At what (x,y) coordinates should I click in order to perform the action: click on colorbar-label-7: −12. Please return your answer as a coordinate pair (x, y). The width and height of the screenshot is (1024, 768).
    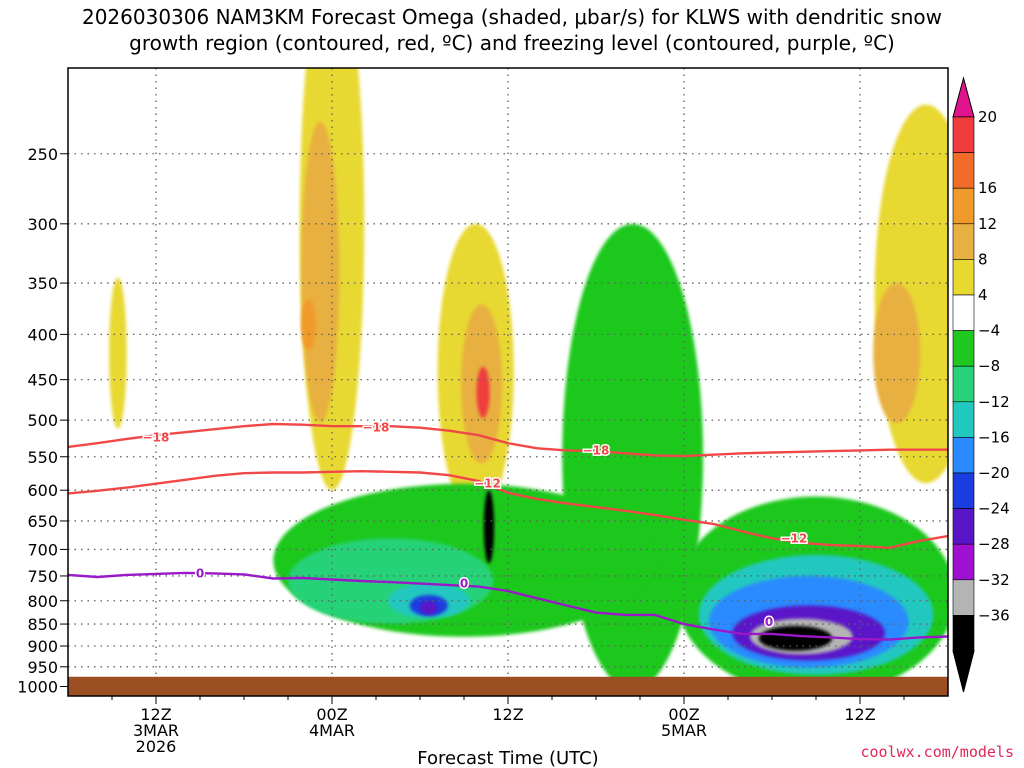
    Looking at the image, I should click on (994, 402).